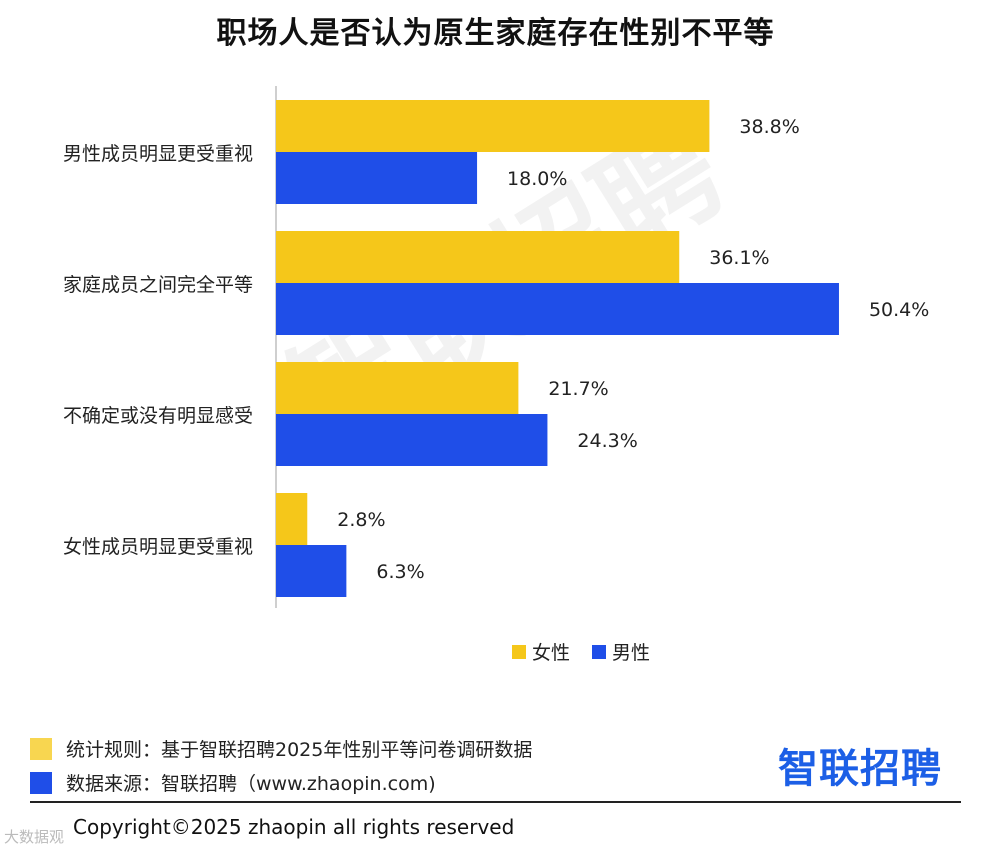 Image resolution: width=991 pixels, height=858 pixels. What do you see at coordinates (537, 179) in the screenshot?
I see `data-label: 18.0%` at bounding box center [537, 179].